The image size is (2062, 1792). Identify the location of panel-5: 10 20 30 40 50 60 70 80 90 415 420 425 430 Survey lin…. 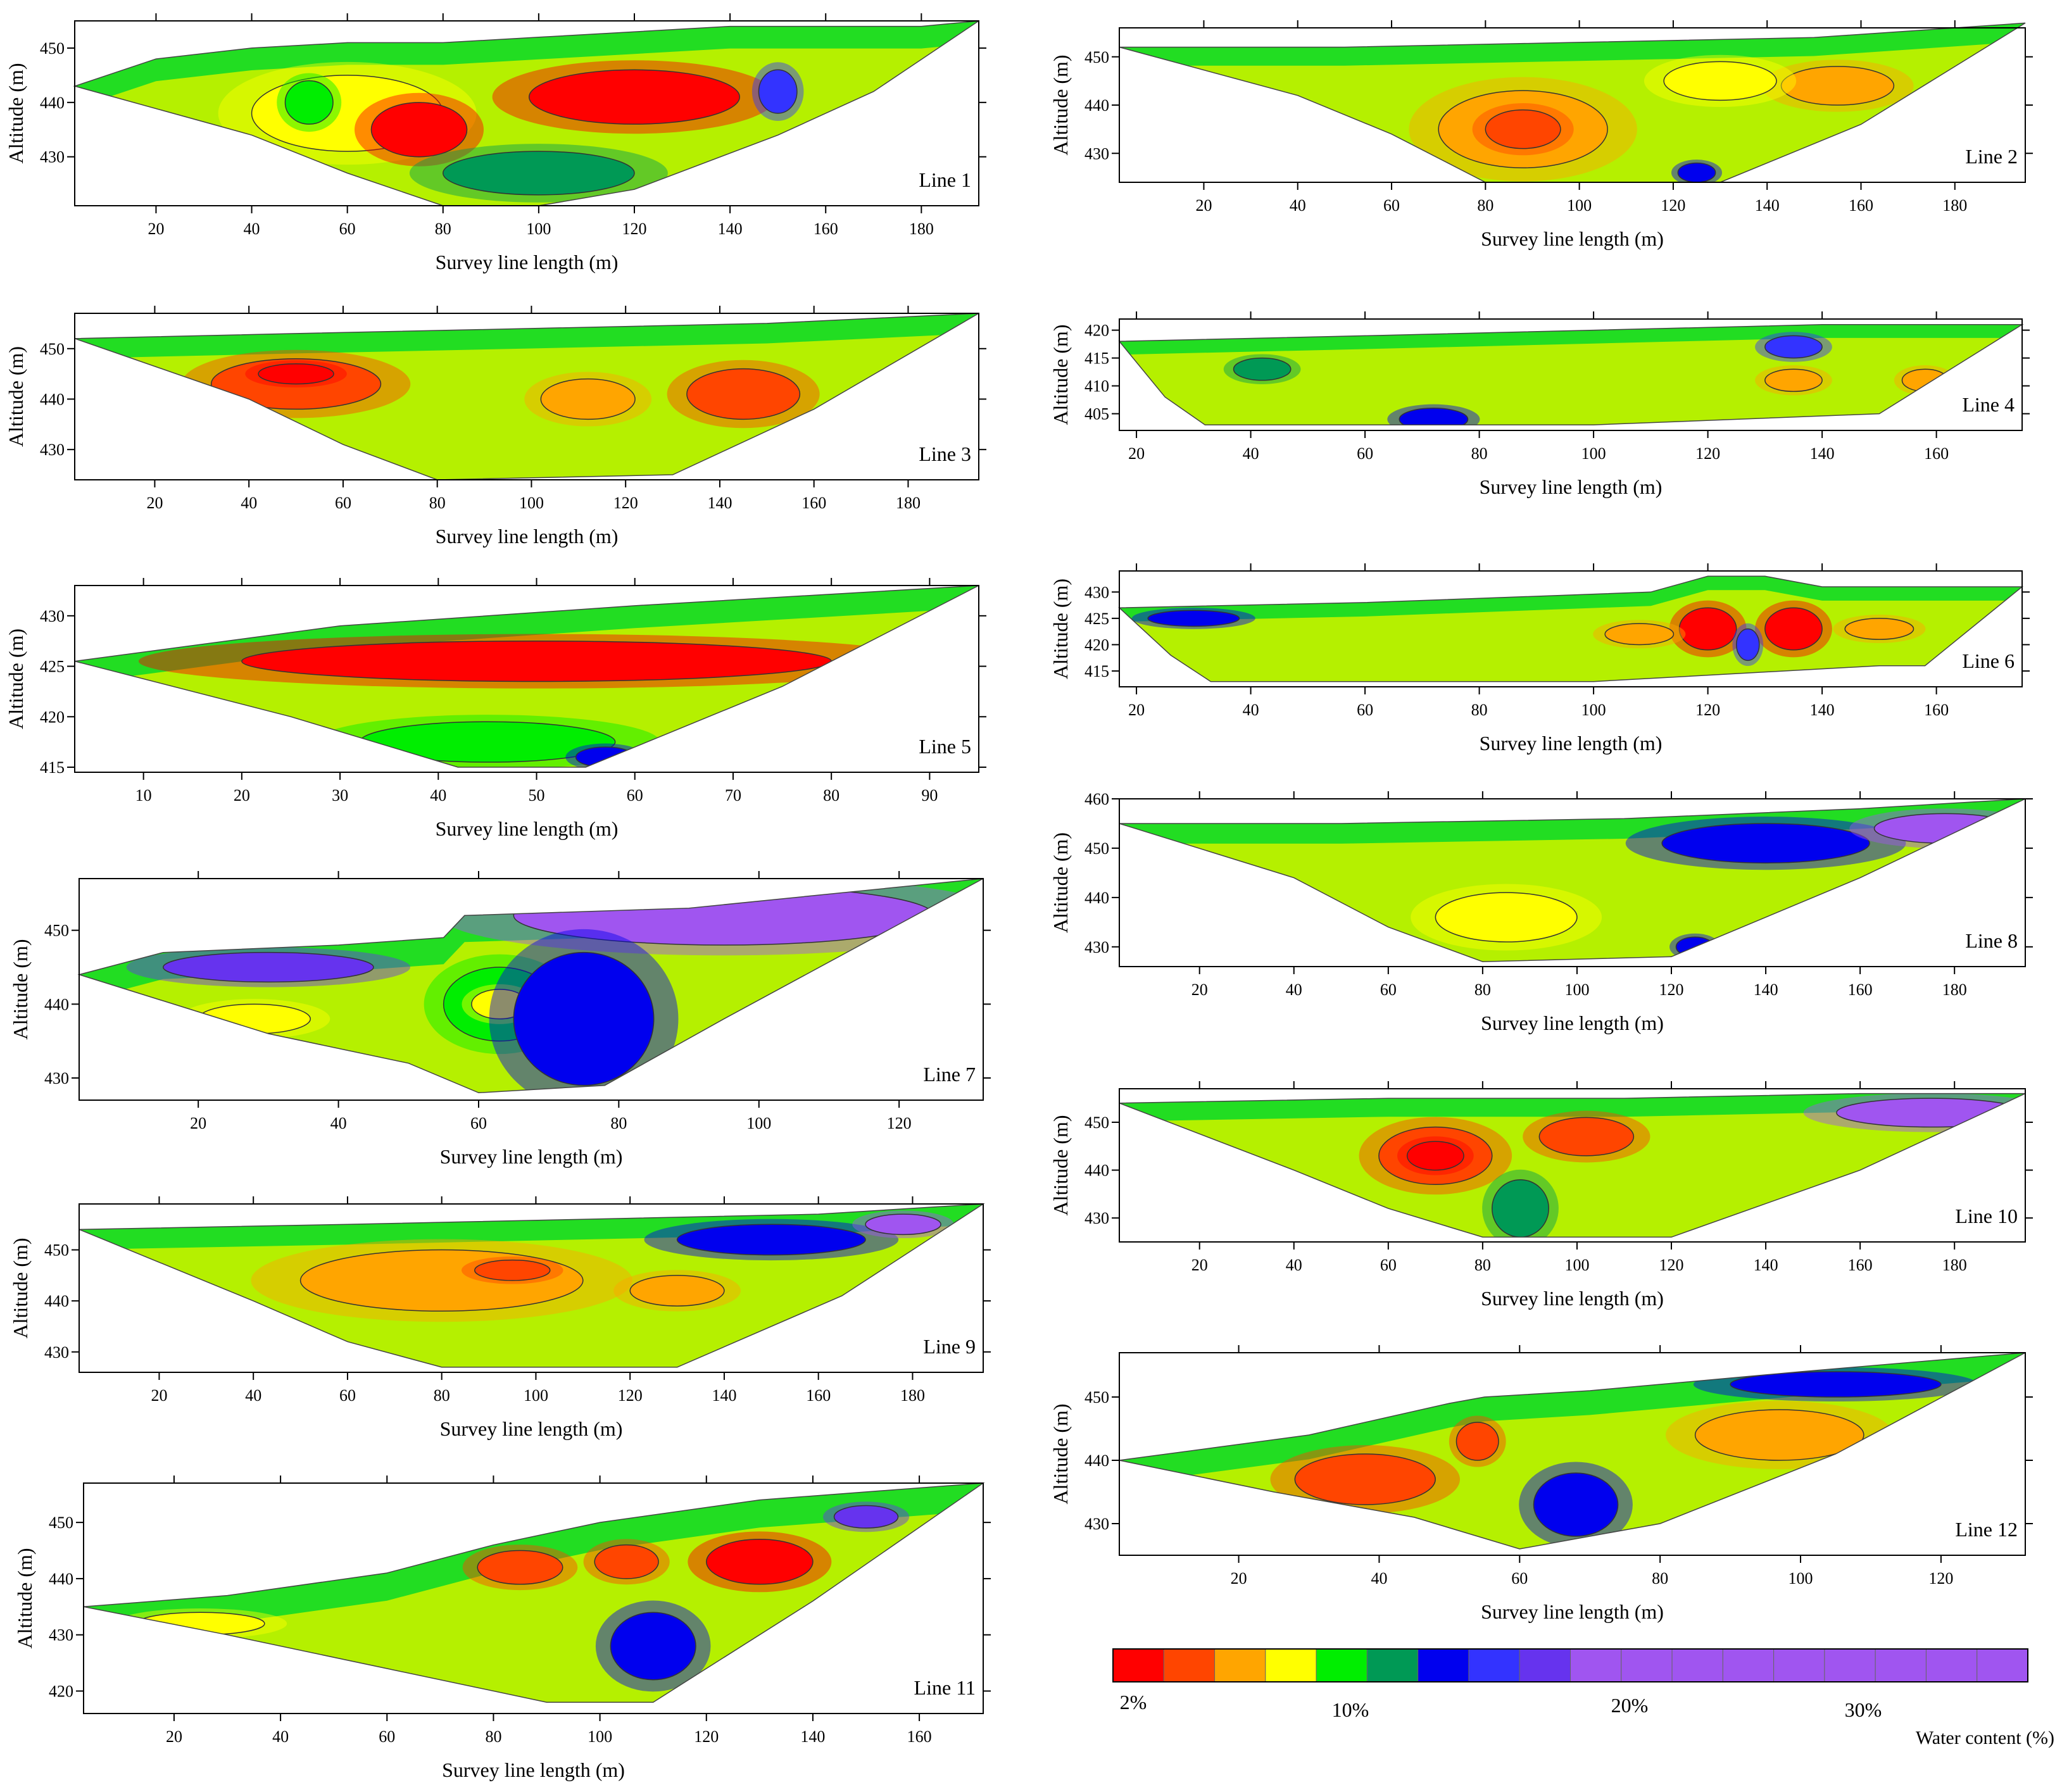
(495, 709).